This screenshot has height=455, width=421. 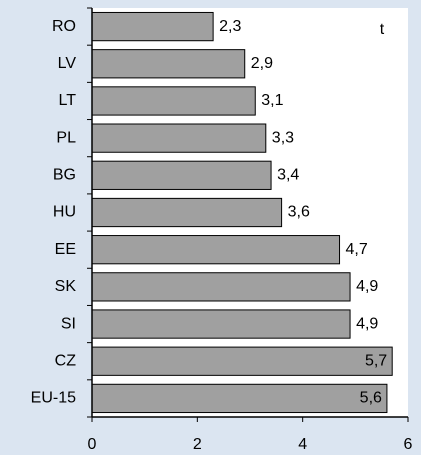 I want to click on y-tick-label: EU-15, so click(x=53, y=398).